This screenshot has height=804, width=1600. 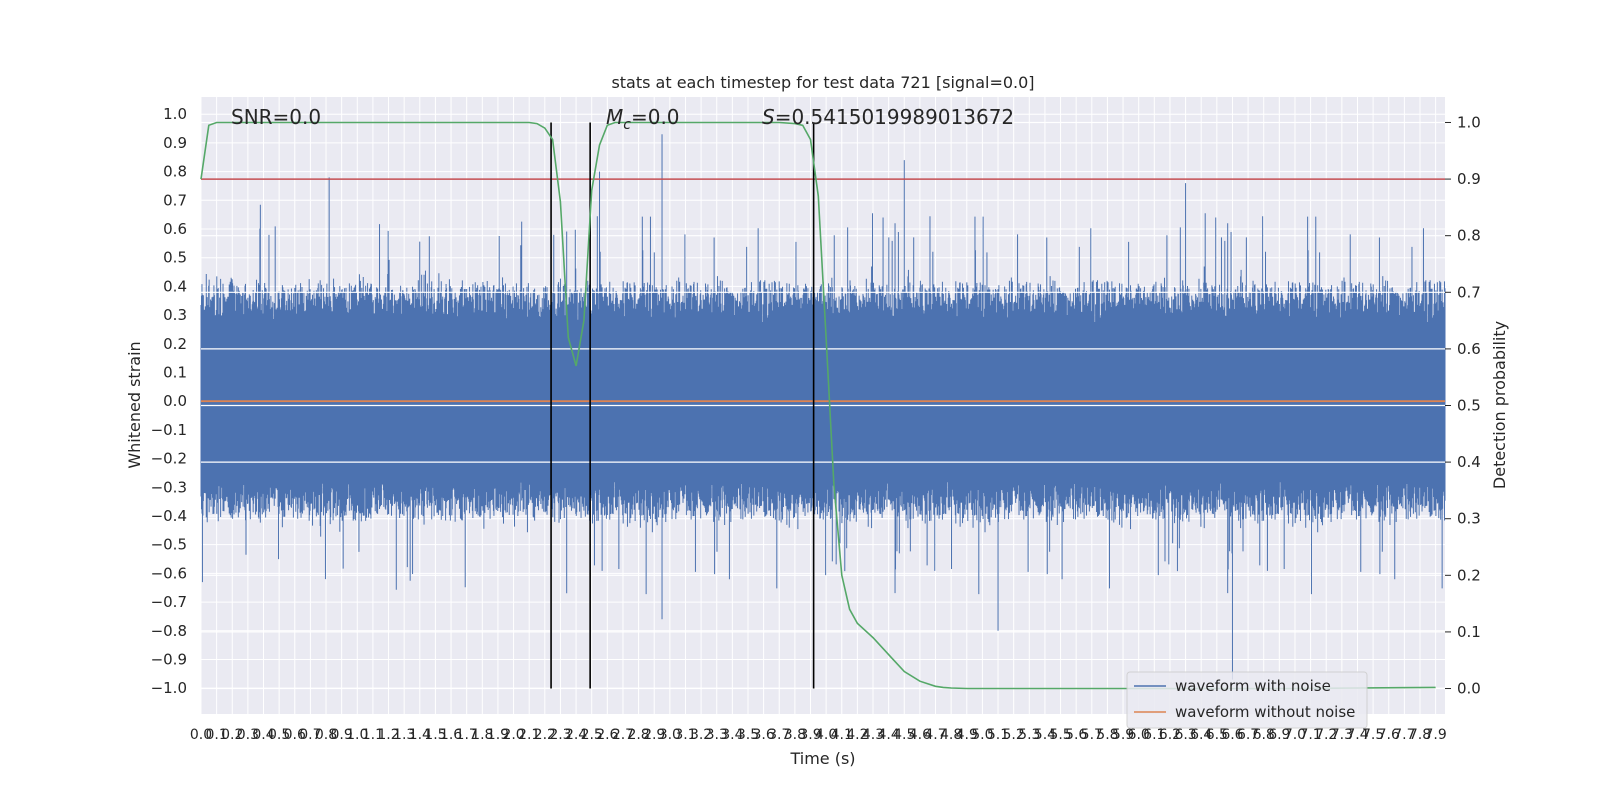 What do you see at coordinates (1469, 292) in the screenshot?
I see `y2-tick-label: 0.7` at bounding box center [1469, 292].